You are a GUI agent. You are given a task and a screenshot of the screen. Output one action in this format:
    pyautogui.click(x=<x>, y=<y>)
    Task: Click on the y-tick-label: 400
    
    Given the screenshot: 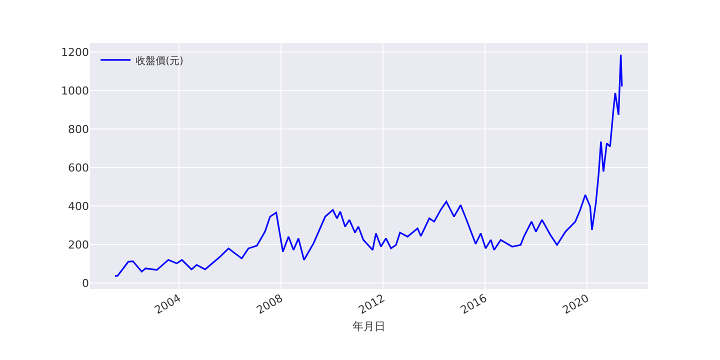 What is the action you would take?
    pyautogui.click(x=78, y=206)
    